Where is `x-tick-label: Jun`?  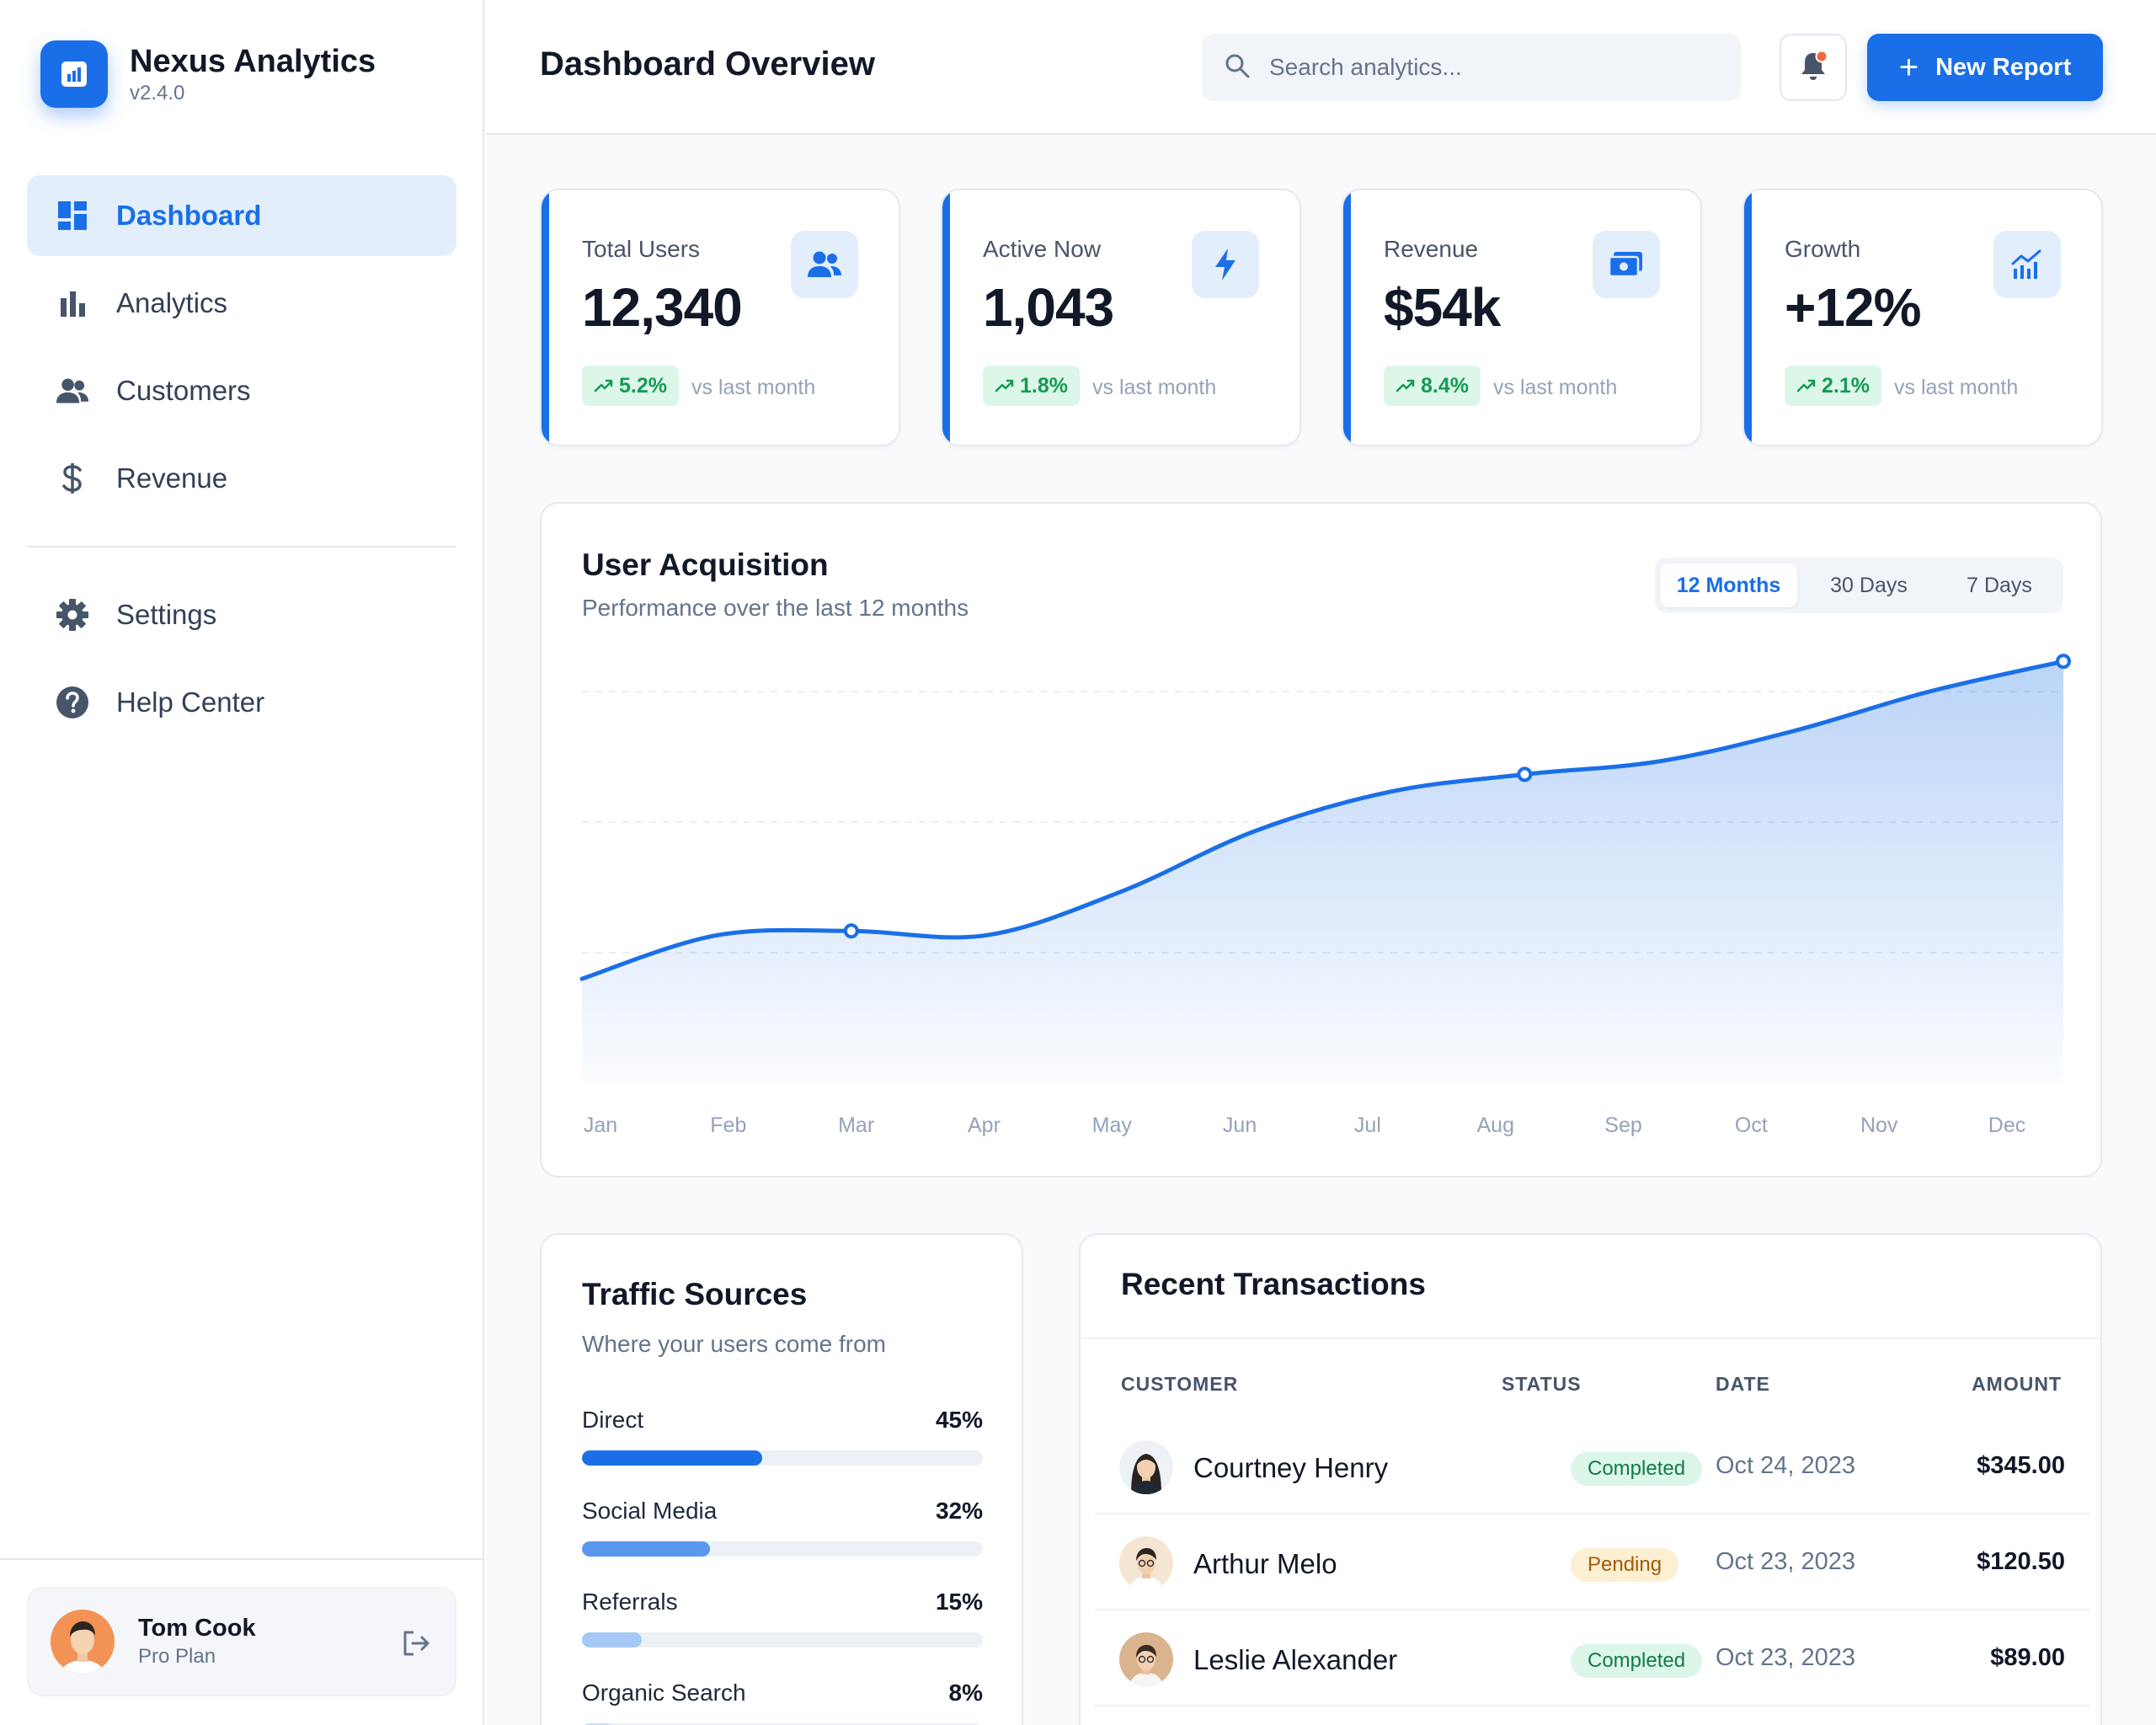 x-tick-label: Jun is located at coordinates (1240, 1125).